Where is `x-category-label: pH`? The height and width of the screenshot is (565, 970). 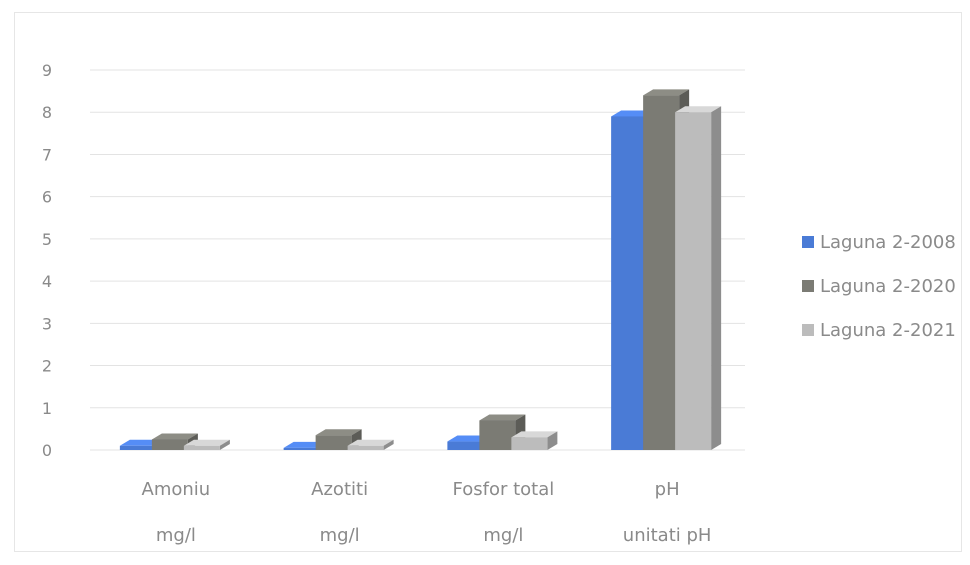
x-category-label: pH is located at coordinates (667, 489).